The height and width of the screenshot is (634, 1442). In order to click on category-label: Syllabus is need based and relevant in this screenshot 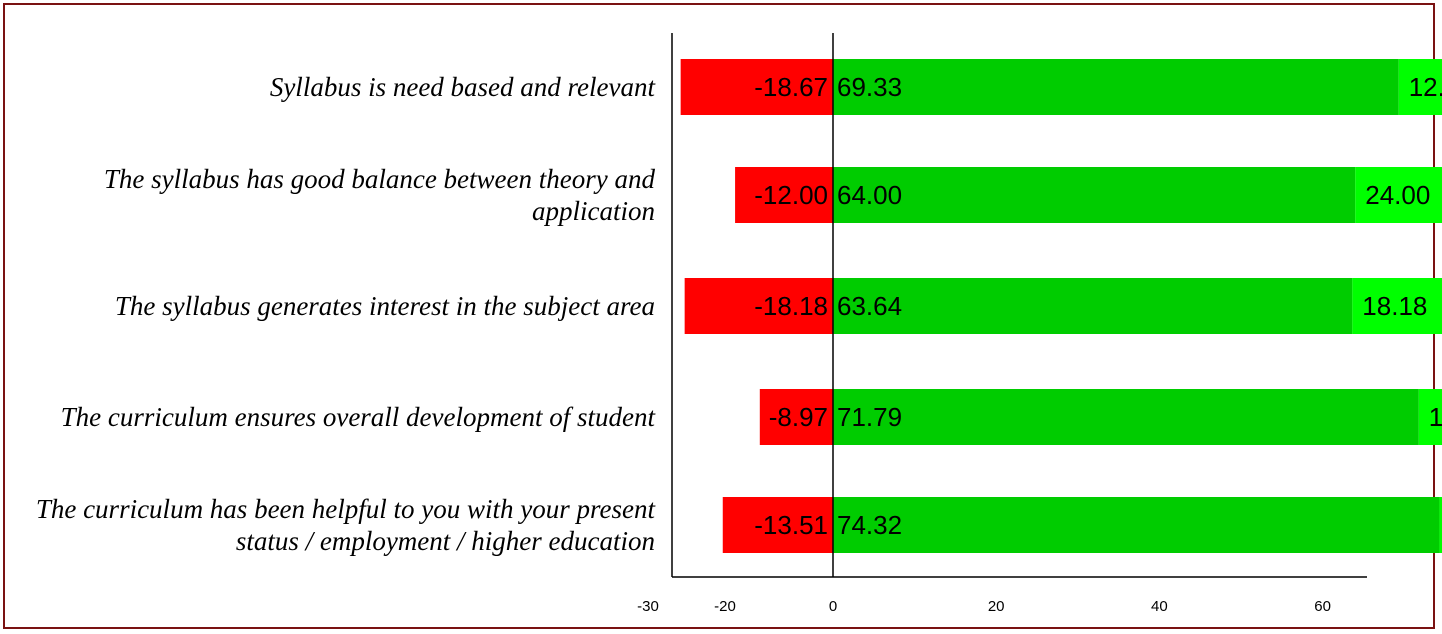, I will do `click(462, 87)`.